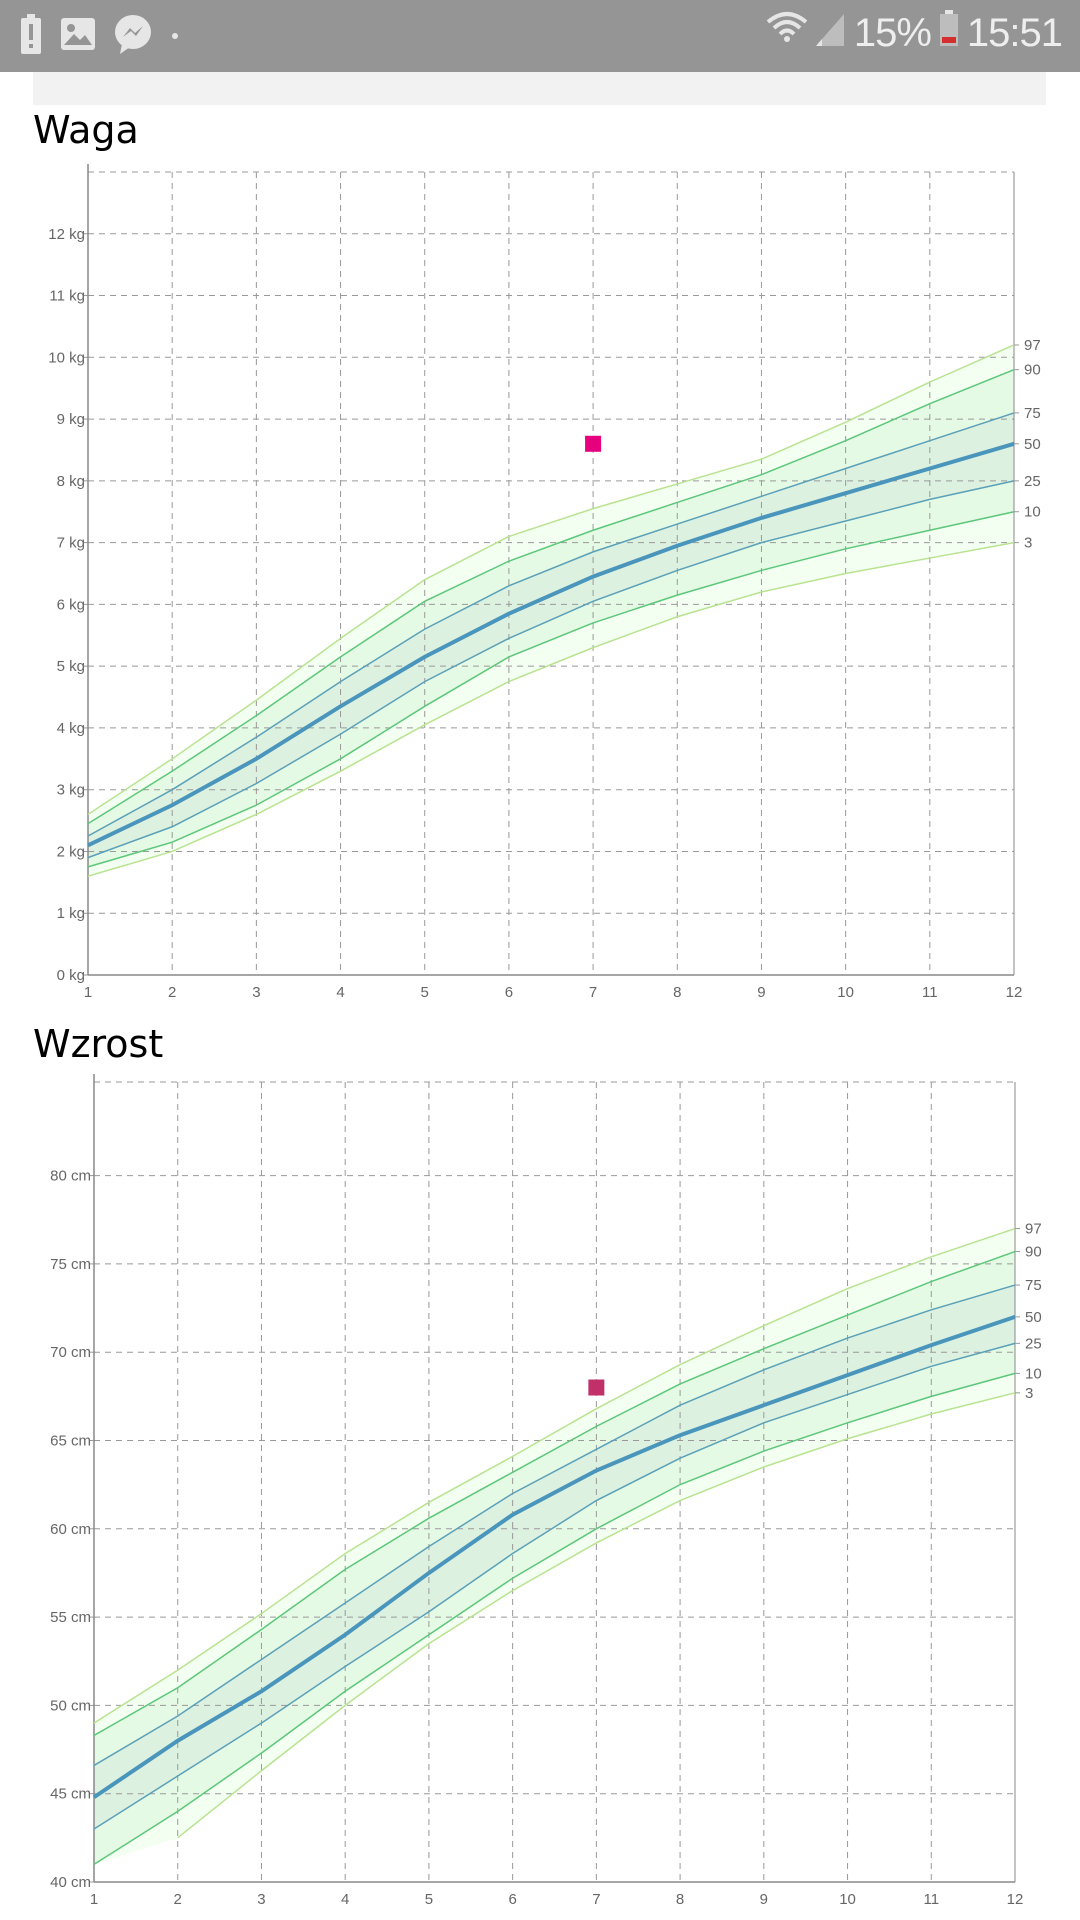 The width and height of the screenshot is (1080, 1920). I want to click on y-tick-label: 0 kg, so click(71, 975).